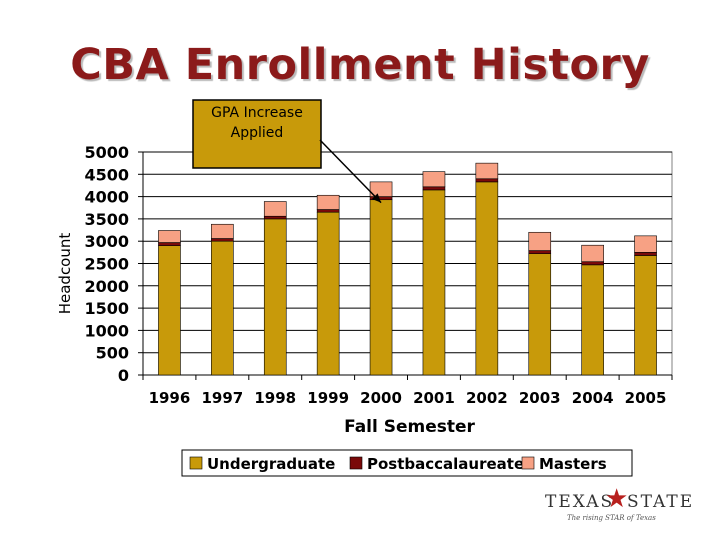  Describe the element at coordinates (106, 152) in the screenshot. I see `y-tick-label: 5000` at that location.